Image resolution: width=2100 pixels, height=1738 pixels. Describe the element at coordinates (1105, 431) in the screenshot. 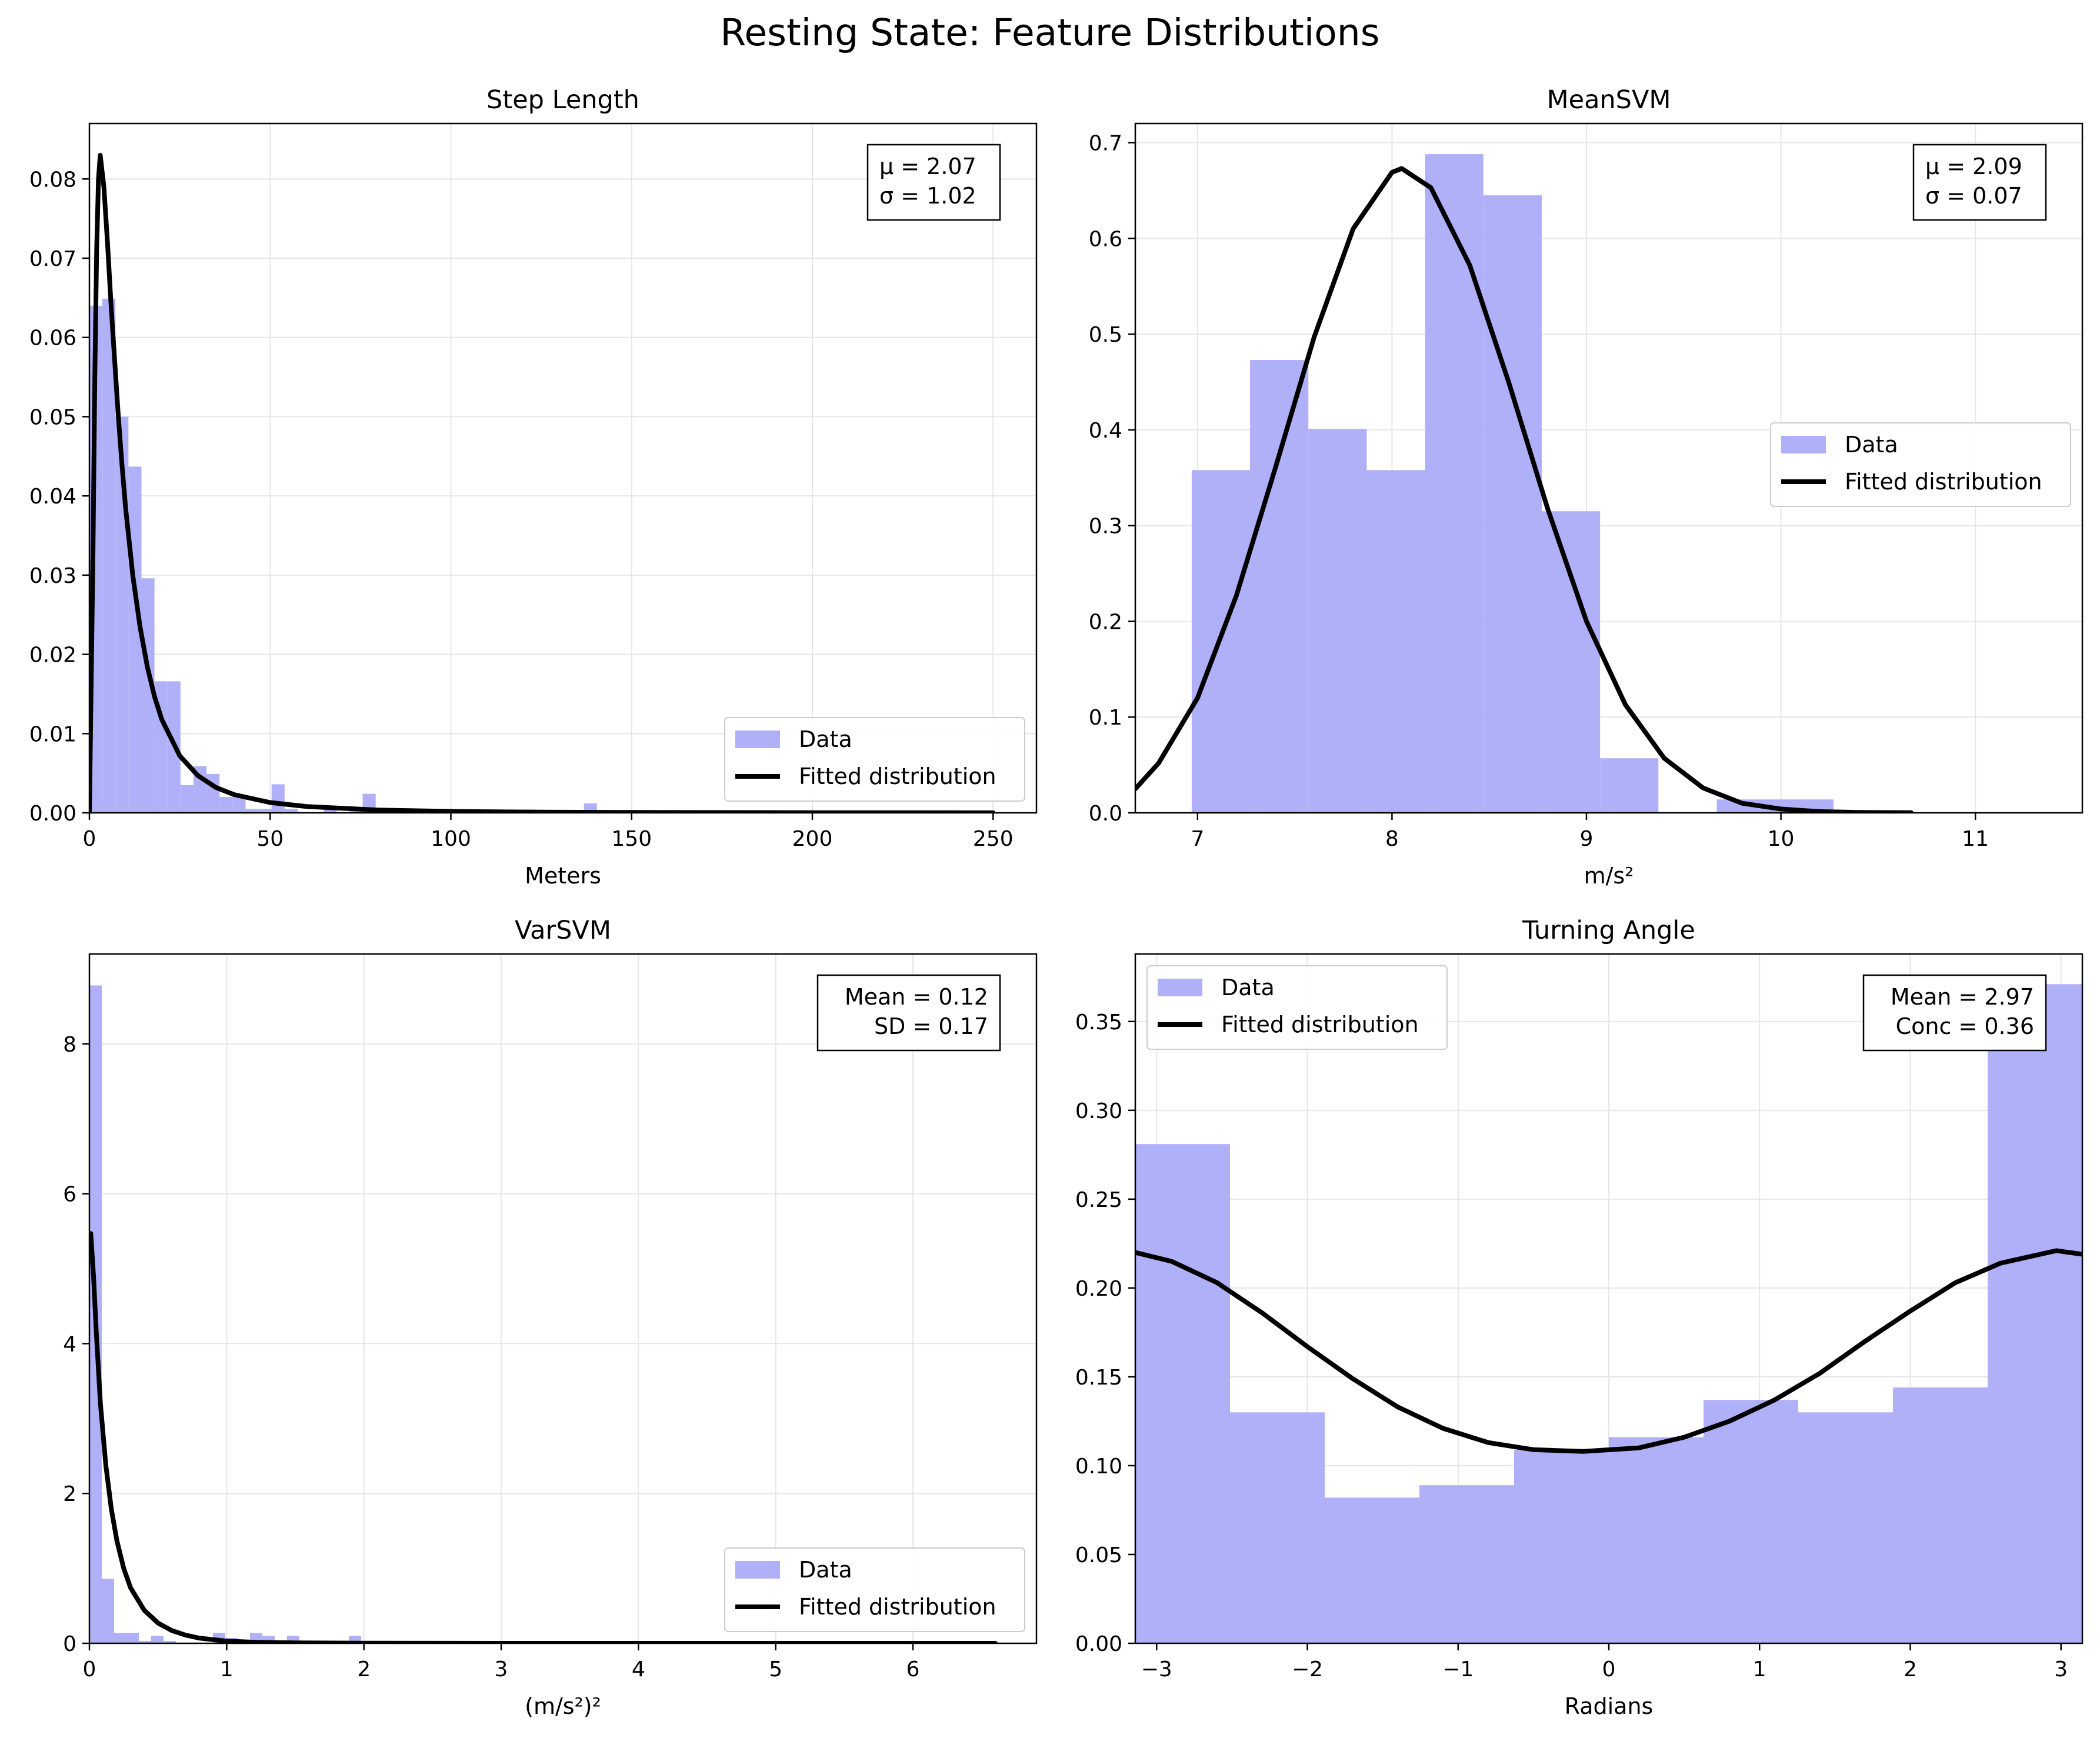

I see `y-tick-label: 0.4` at that location.